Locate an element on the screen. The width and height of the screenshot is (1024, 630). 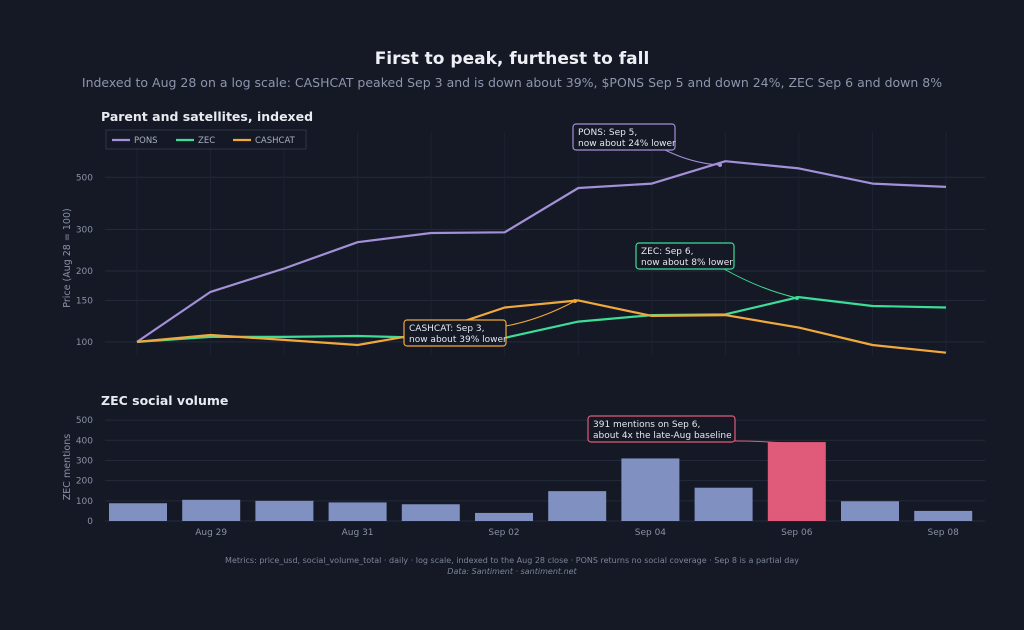
volume-panel-title: ZEC social volume is located at coordinates (164, 400).